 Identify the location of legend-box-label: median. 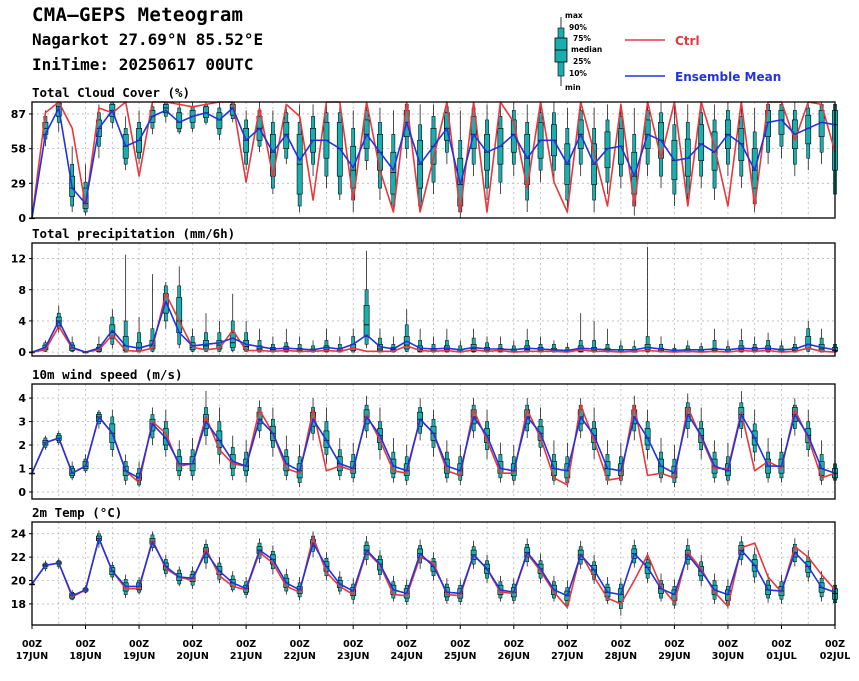
(586, 49).